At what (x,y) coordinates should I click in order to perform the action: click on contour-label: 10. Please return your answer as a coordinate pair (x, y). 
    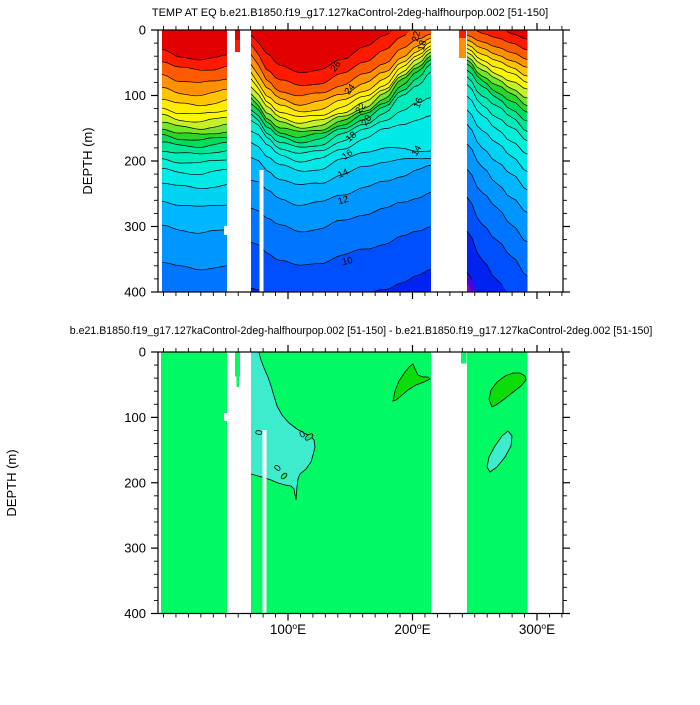
    Looking at the image, I should click on (347, 261).